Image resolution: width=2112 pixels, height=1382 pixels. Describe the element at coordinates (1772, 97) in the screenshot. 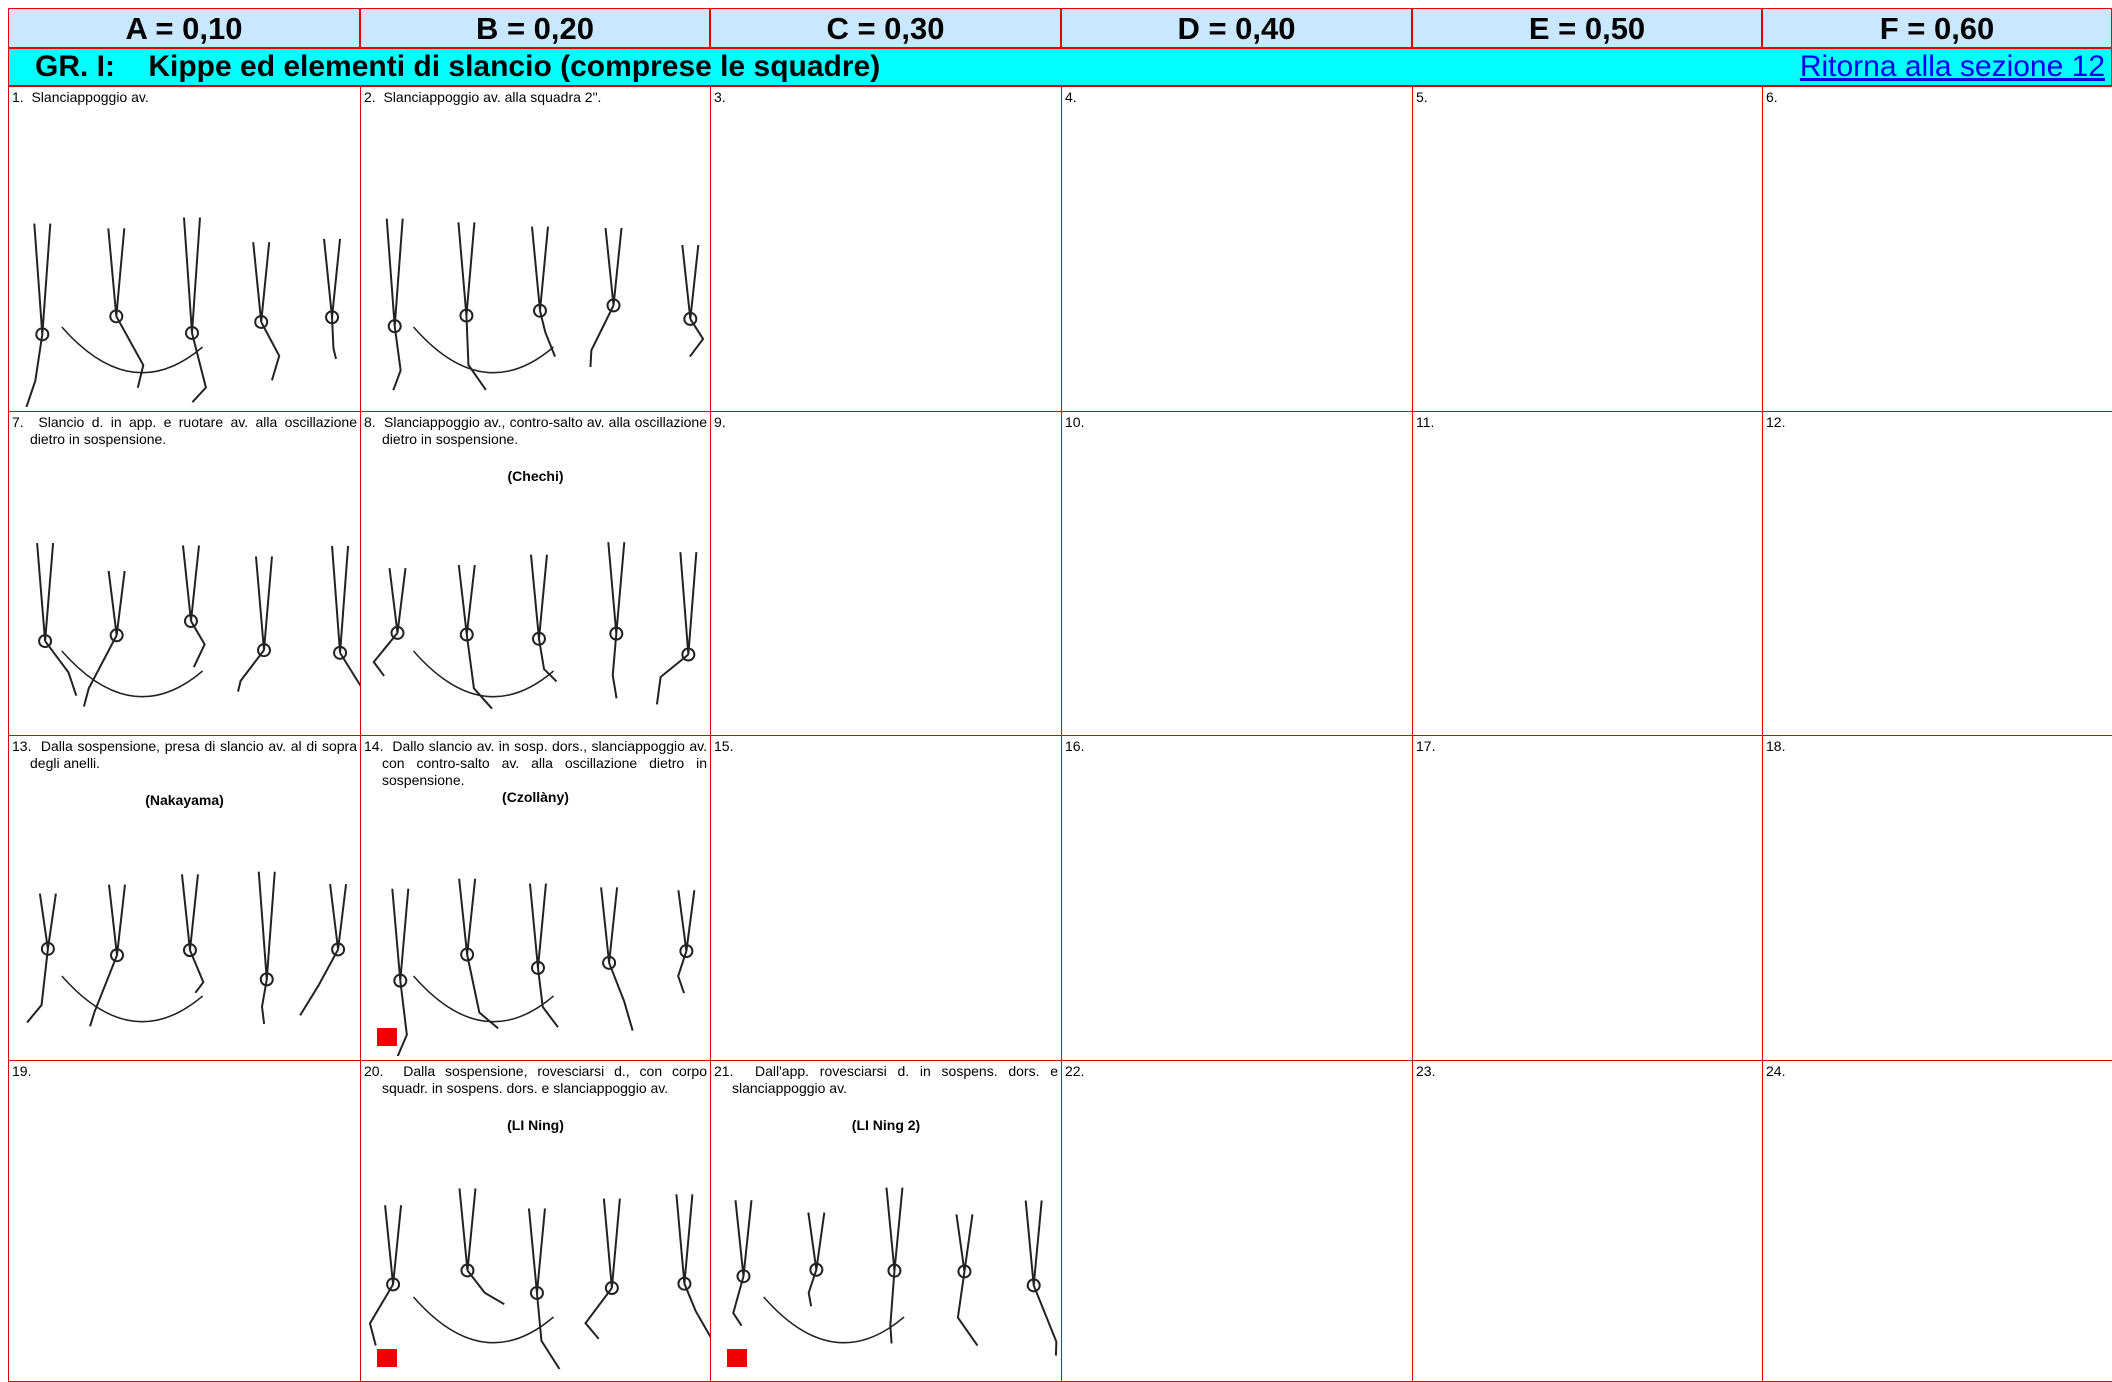

I see `element-number: 6.` at that location.